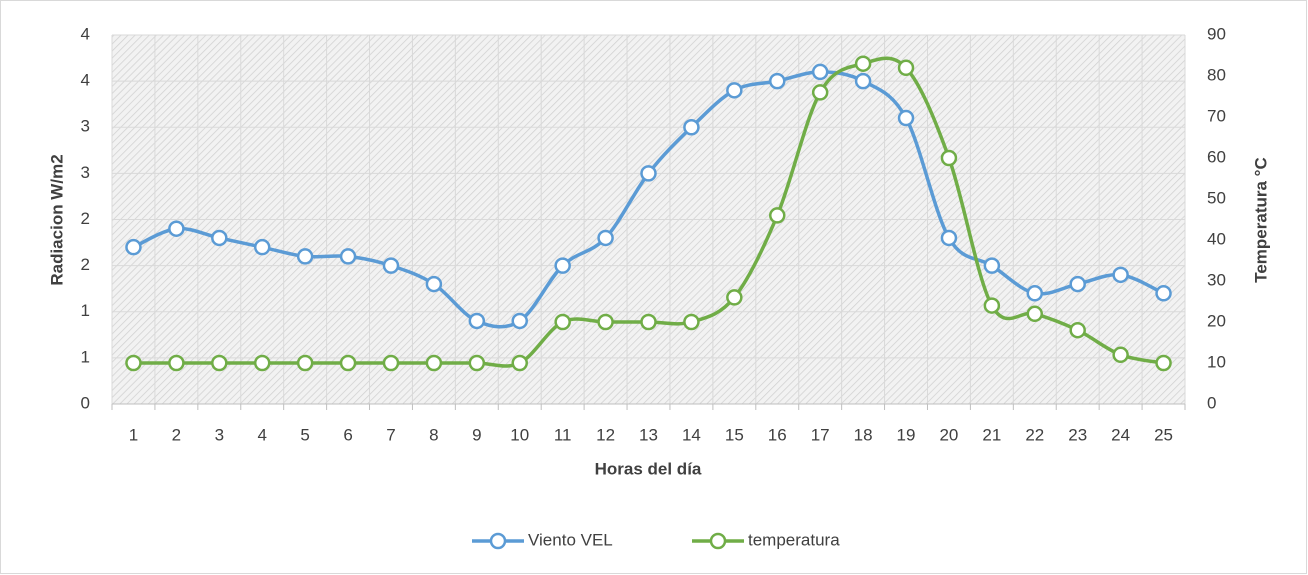  Describe the element at coordinates (519, 434) in the screenshot. I see `x-tick-label: 10` at that location.